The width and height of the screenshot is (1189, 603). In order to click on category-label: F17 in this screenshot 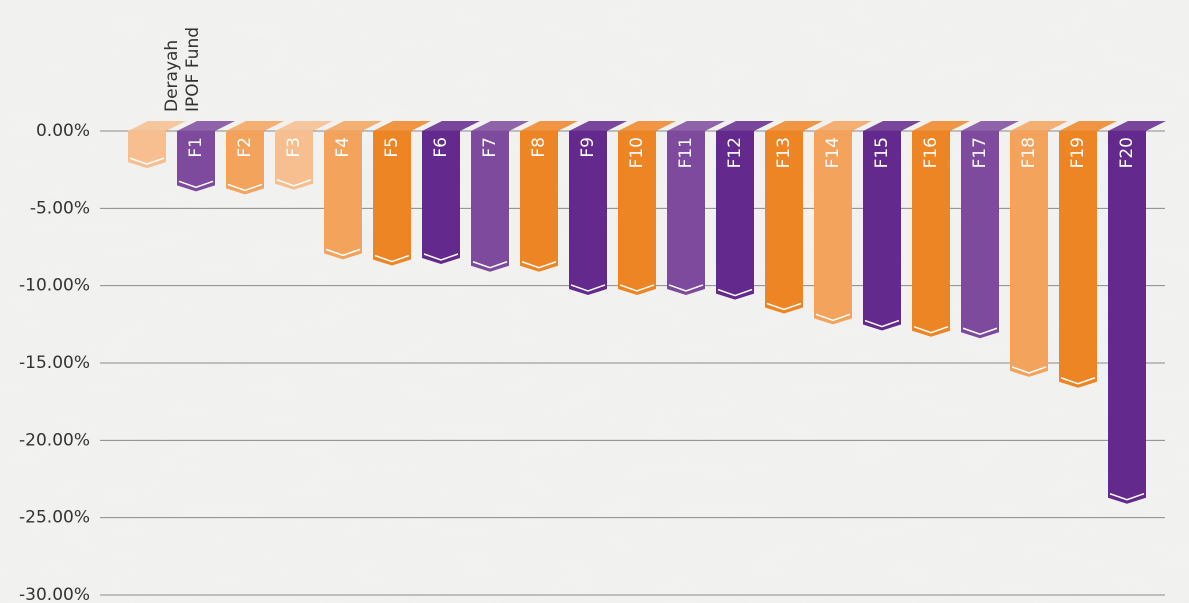, I will do `click(980, 152)`.